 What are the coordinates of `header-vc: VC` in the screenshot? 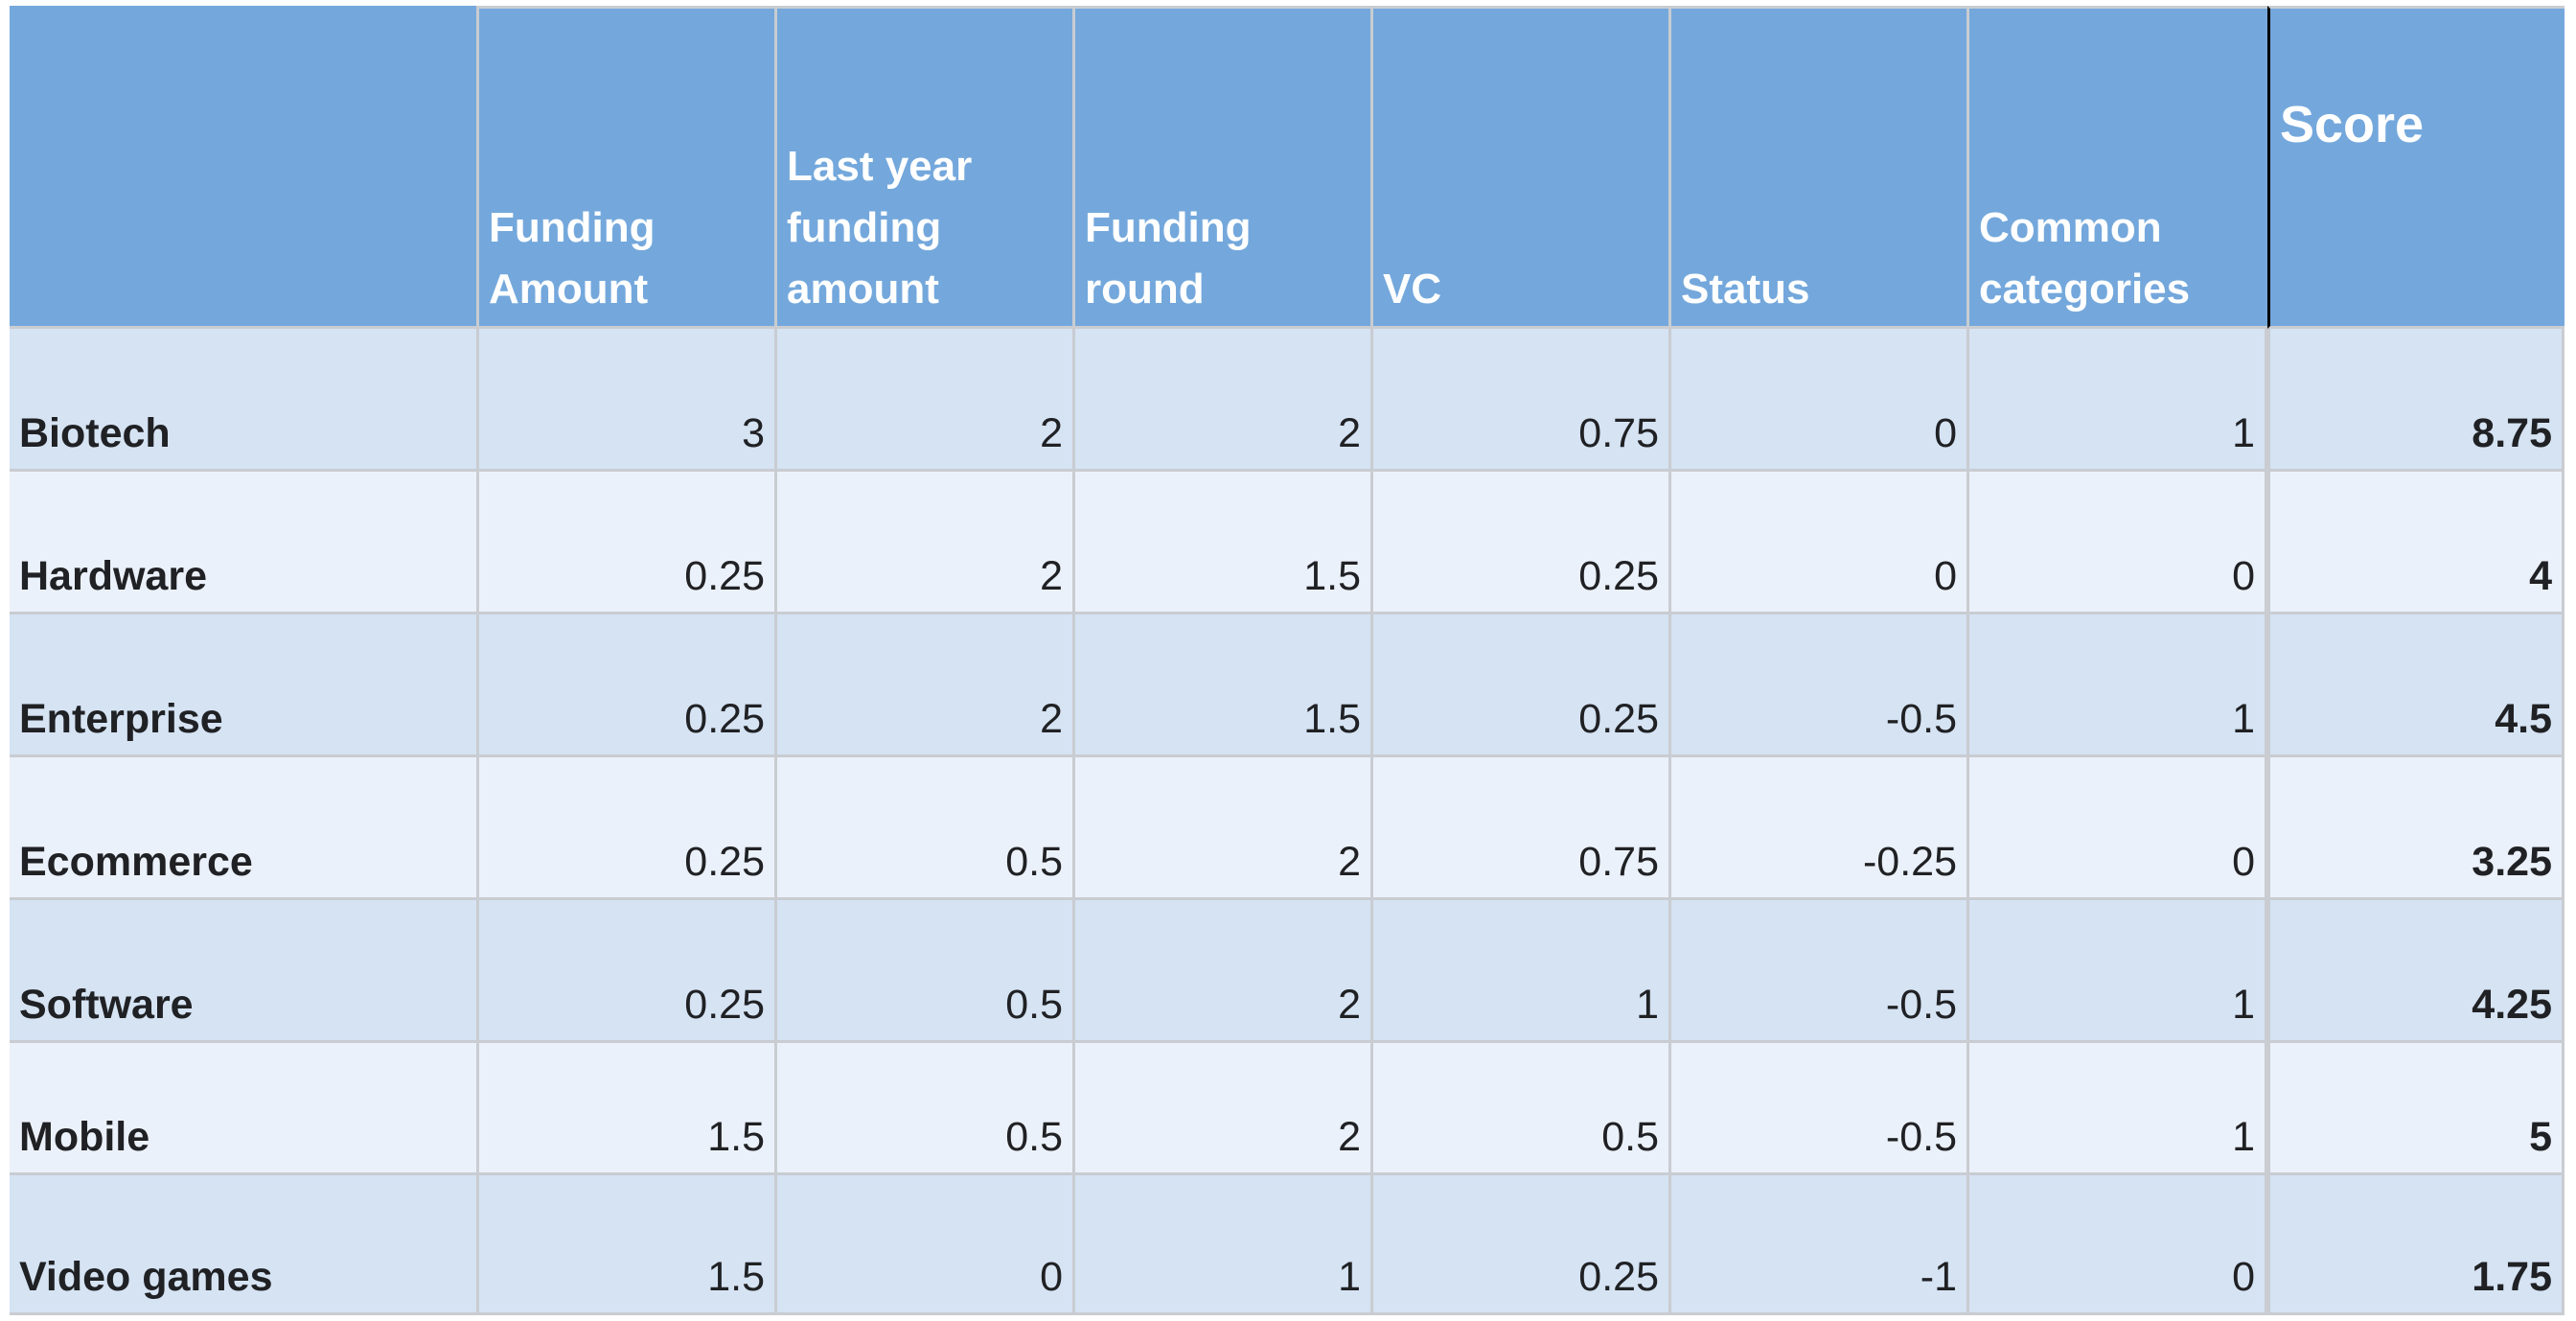 It's located at (1522, 167).